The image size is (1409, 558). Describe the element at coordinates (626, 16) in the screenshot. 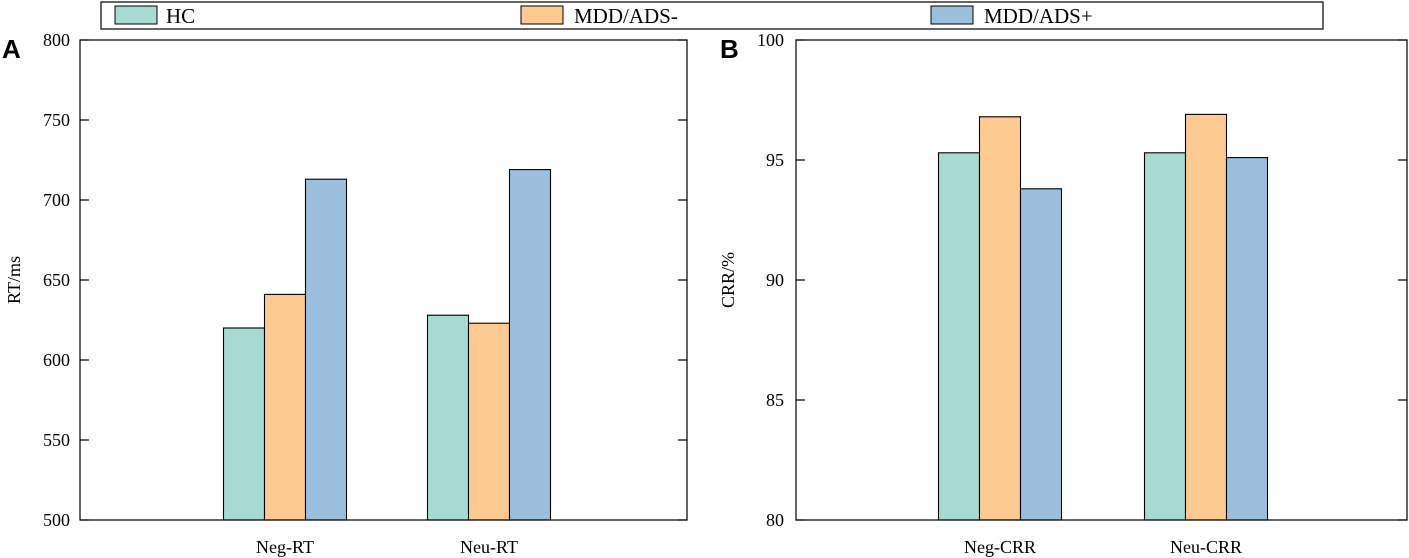

I see `legend-label-mdd-ads-minus: MDD/ADS-` at that location.